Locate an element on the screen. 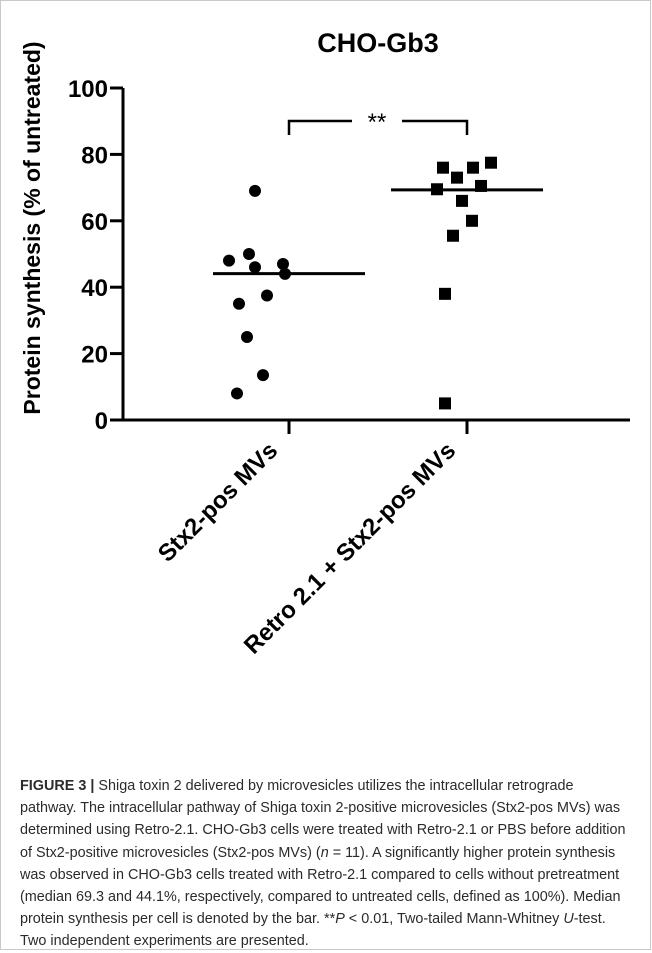 The height and width of the screenshot is (953, 652). y-tick-label: 40 is located at coordinates (94, 288).